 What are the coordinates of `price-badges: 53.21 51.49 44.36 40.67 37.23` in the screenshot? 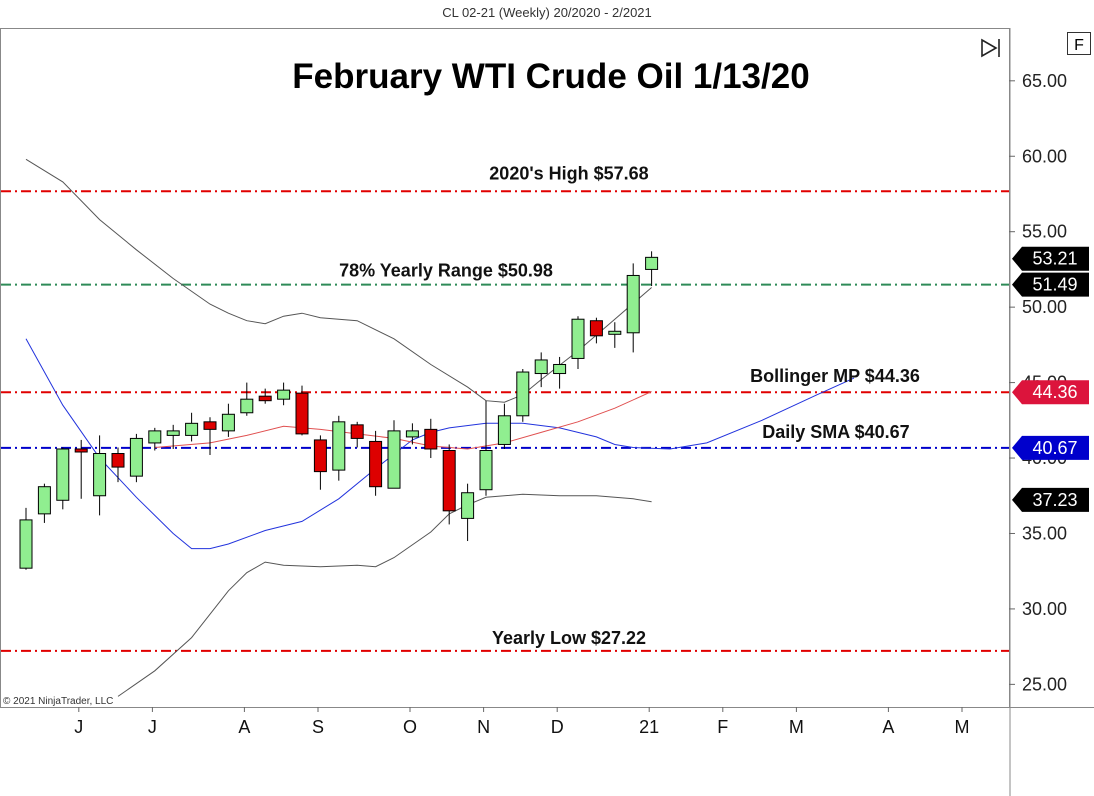 It's located at (1050, 379).